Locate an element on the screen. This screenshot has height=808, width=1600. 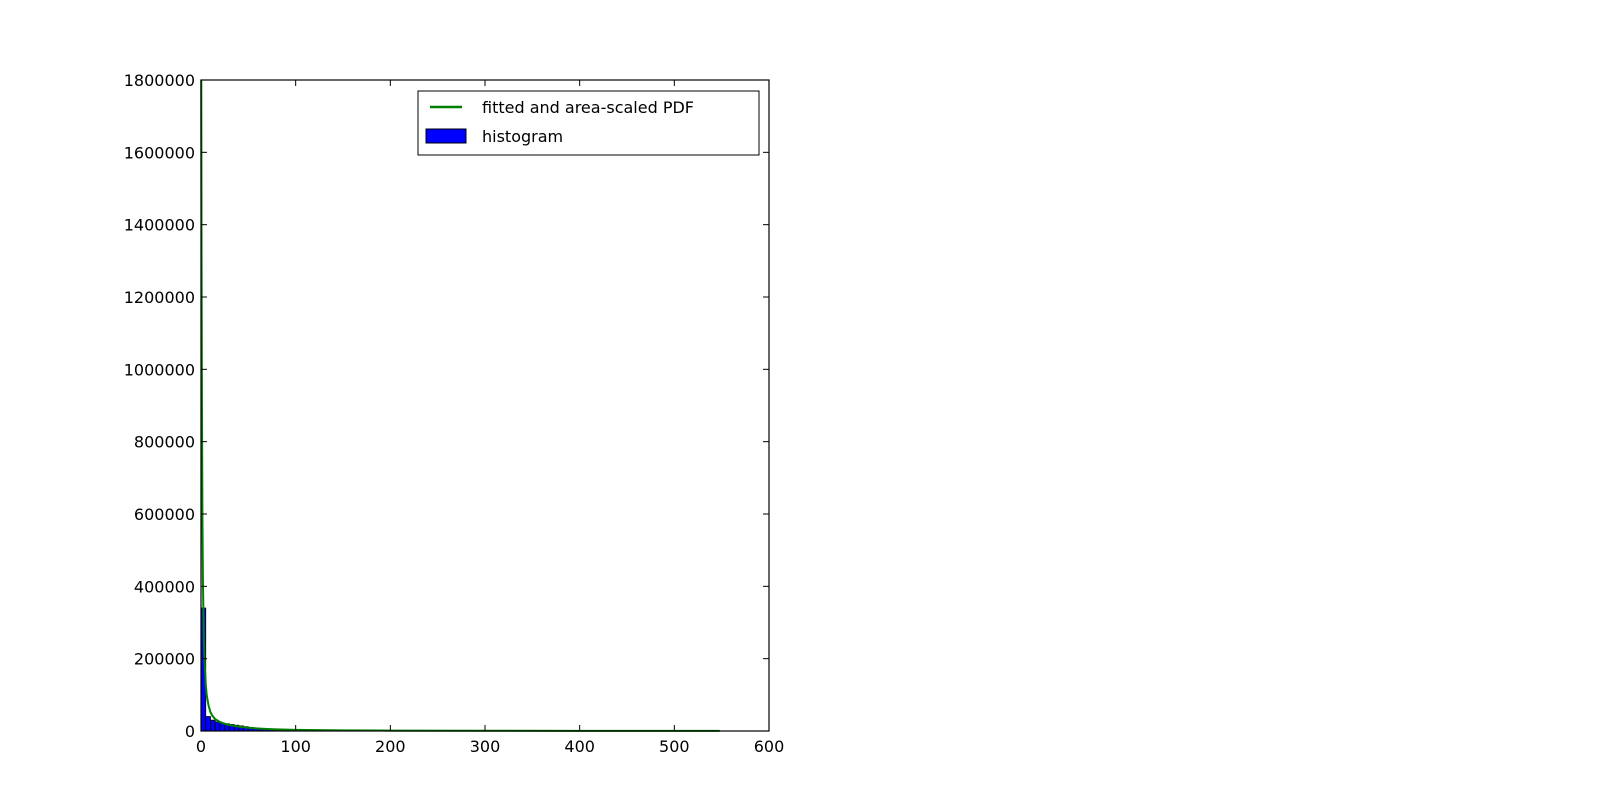
legend-bar-swatch is located at coordinates (446, 136).